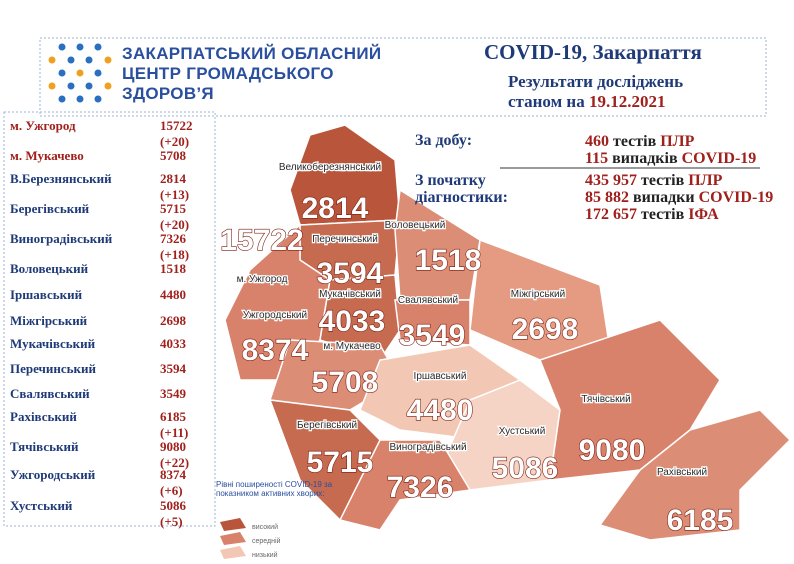 This screenshot has width=794, height=564. Describe the element at coordinates (461, 189) in the screenshot. I see `stats-label: З початку діагностики:` at that location.